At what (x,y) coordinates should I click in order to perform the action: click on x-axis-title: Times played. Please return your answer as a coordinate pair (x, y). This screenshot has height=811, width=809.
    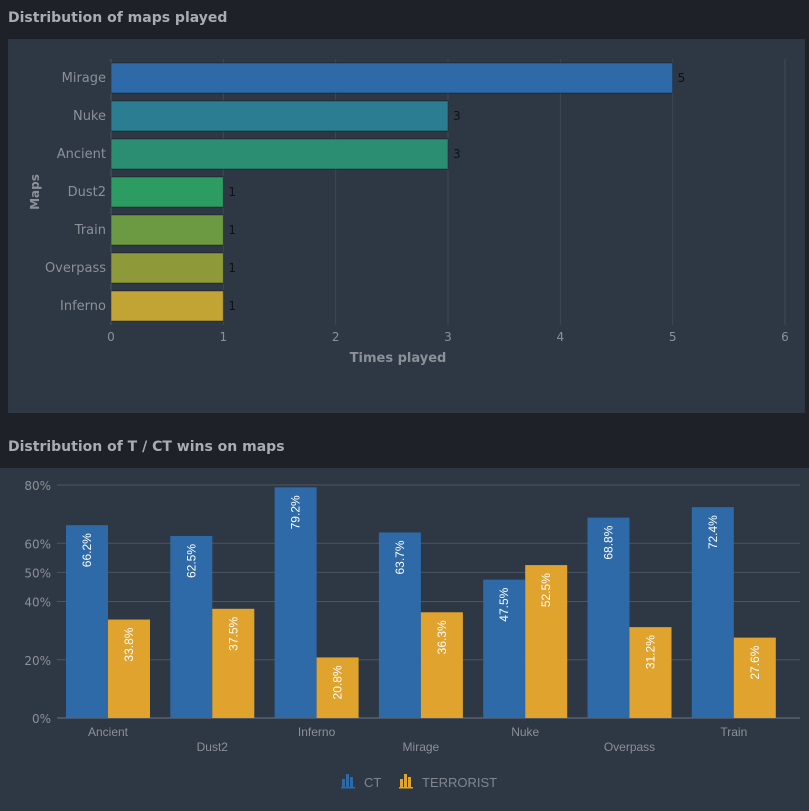
    Looking at the image, I should click on (398, 358).